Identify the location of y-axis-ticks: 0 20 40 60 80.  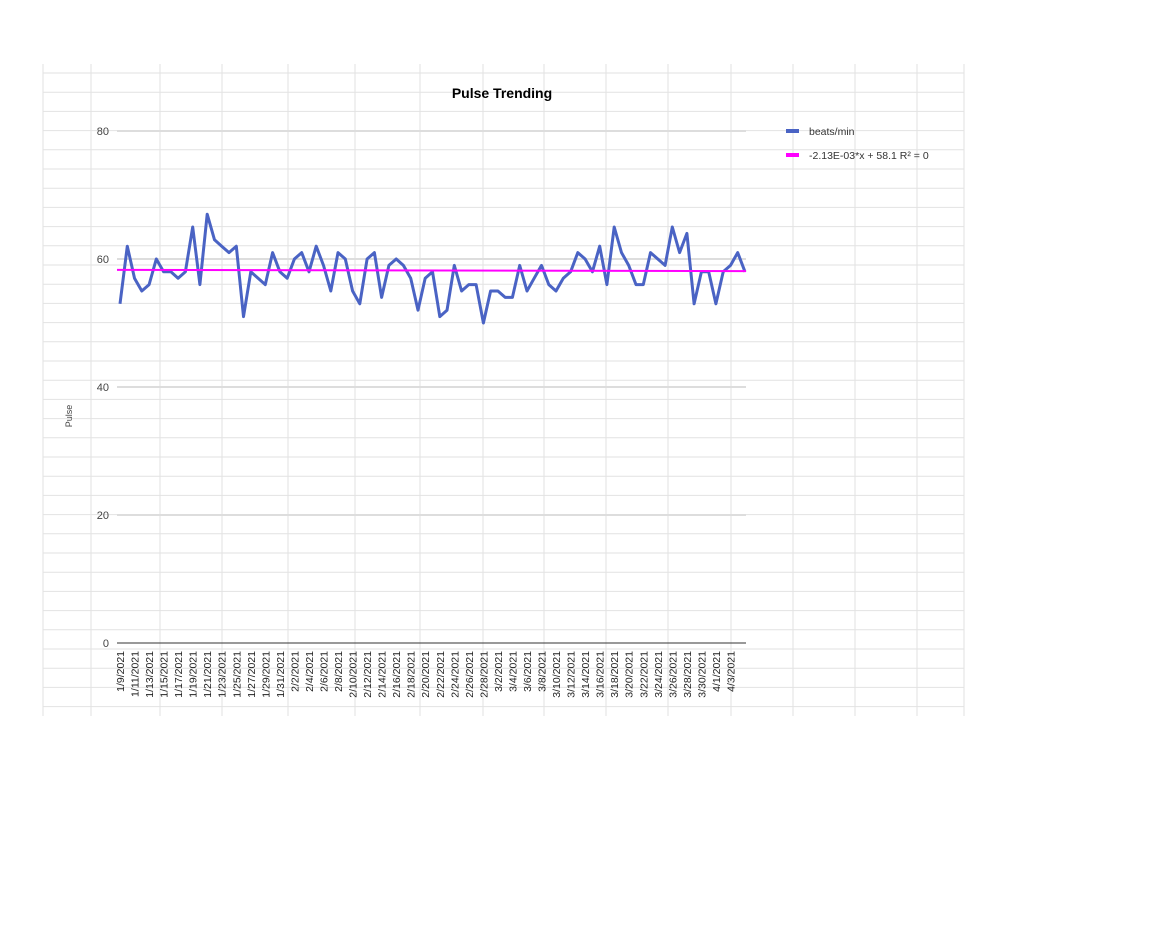
(103, 388).